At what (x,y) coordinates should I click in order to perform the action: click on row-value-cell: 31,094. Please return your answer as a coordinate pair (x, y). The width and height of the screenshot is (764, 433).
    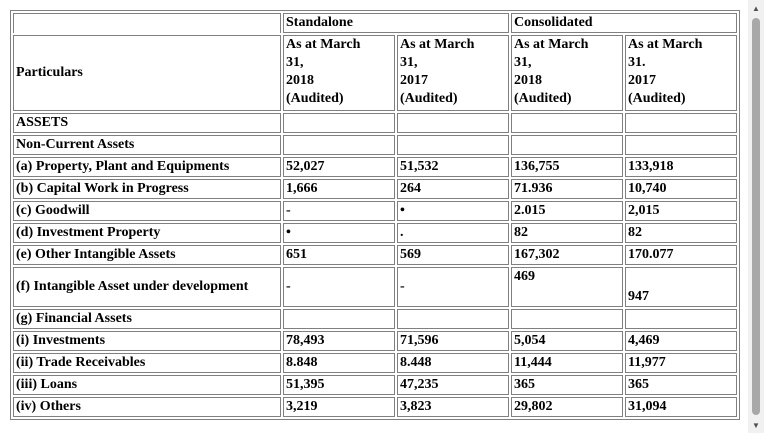
    Looking at the image, I should click on (681, 407).